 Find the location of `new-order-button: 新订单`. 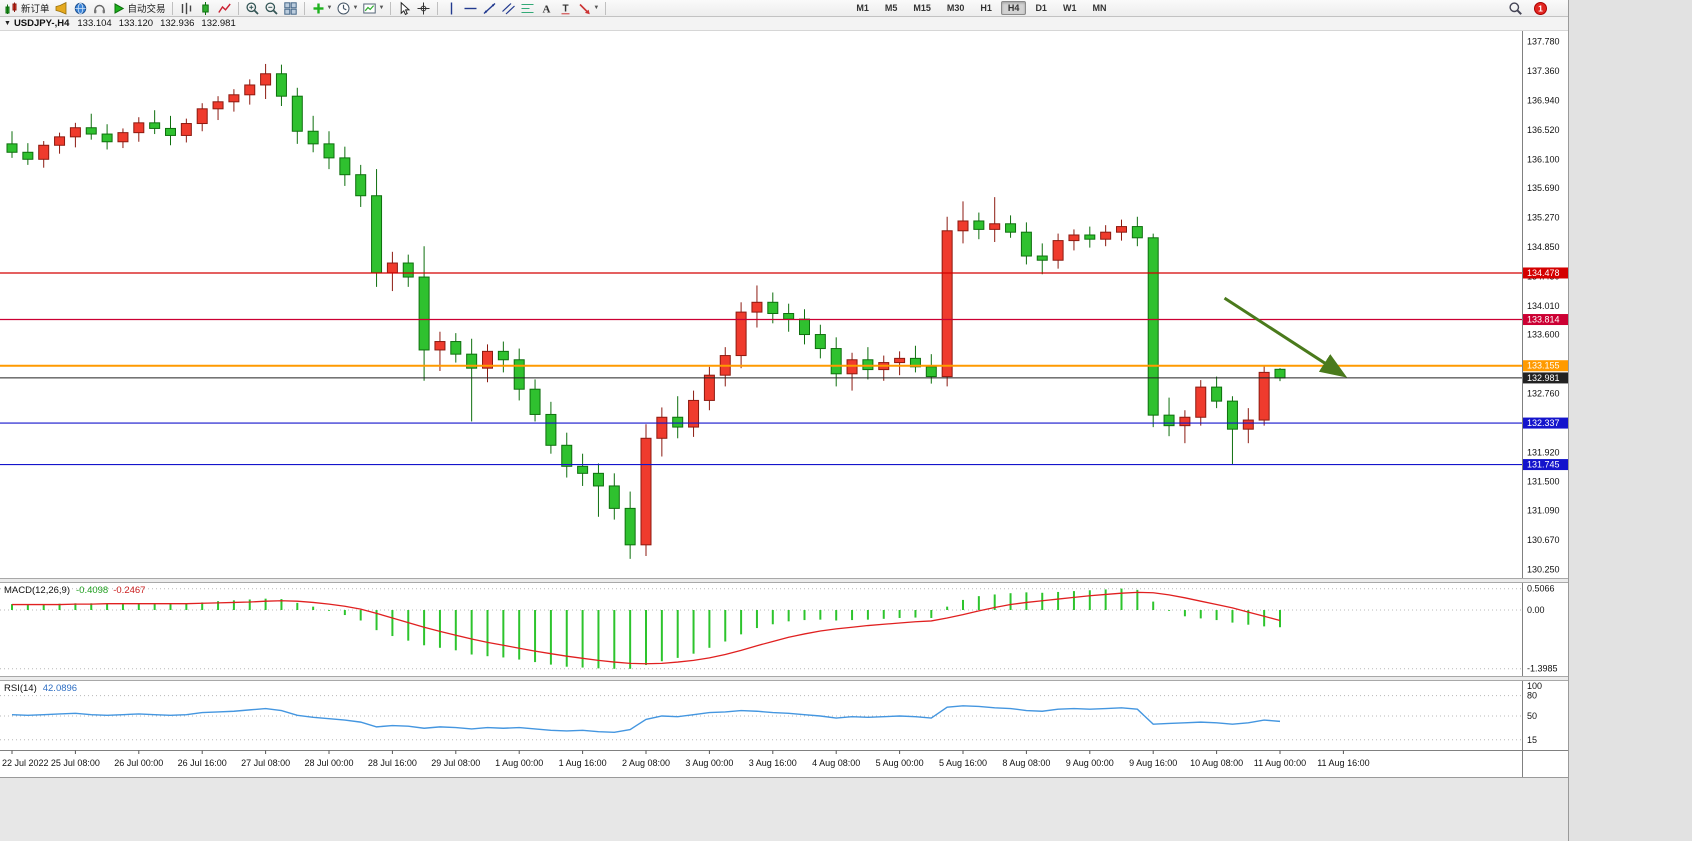

new-order-button: 新订单 is located at coordinates (27, 8).